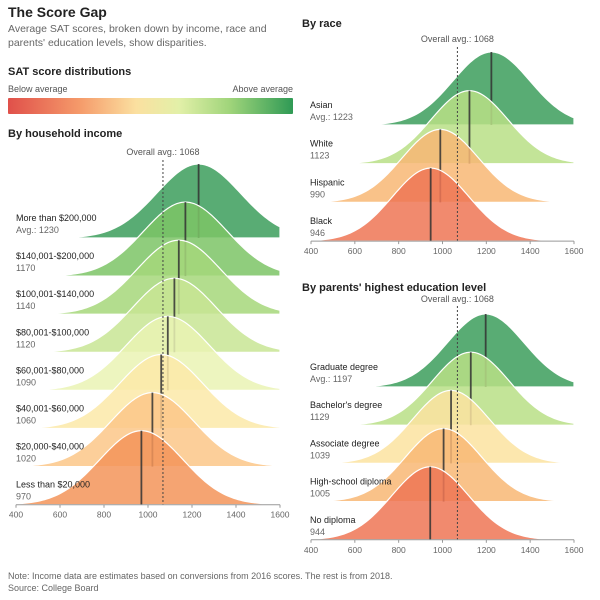 The image size is (600, 600). What do you see at coordinates (26, 459) in the screenshot?
I see `series-avg-label: 1020` at bounding box center [26, 459].